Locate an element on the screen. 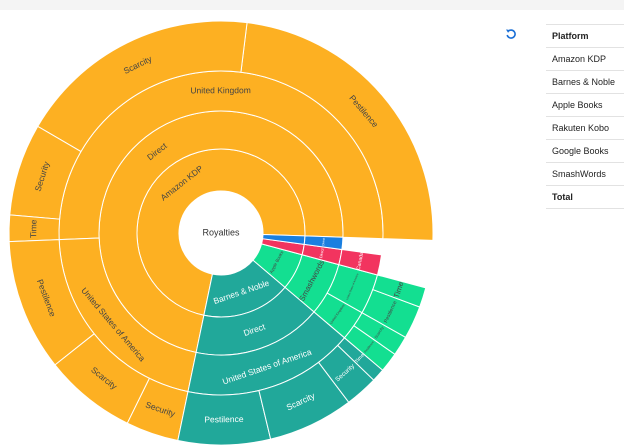  table-row: Barnes & Noble is located at coordinates (585, 82).